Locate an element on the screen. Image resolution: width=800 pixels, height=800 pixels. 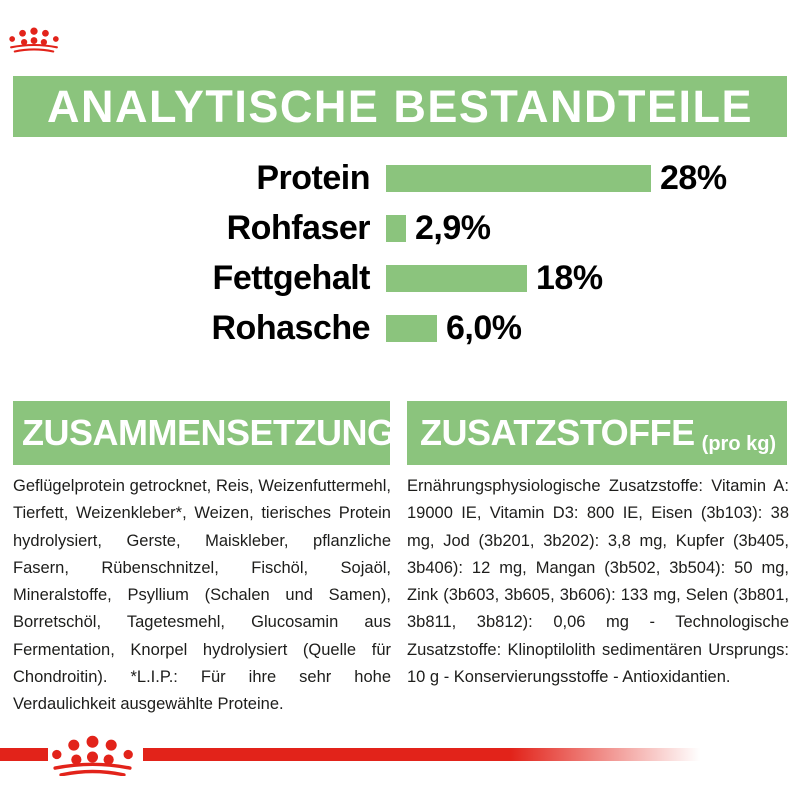
bar-rohasche is located at coordinates (411, 328).